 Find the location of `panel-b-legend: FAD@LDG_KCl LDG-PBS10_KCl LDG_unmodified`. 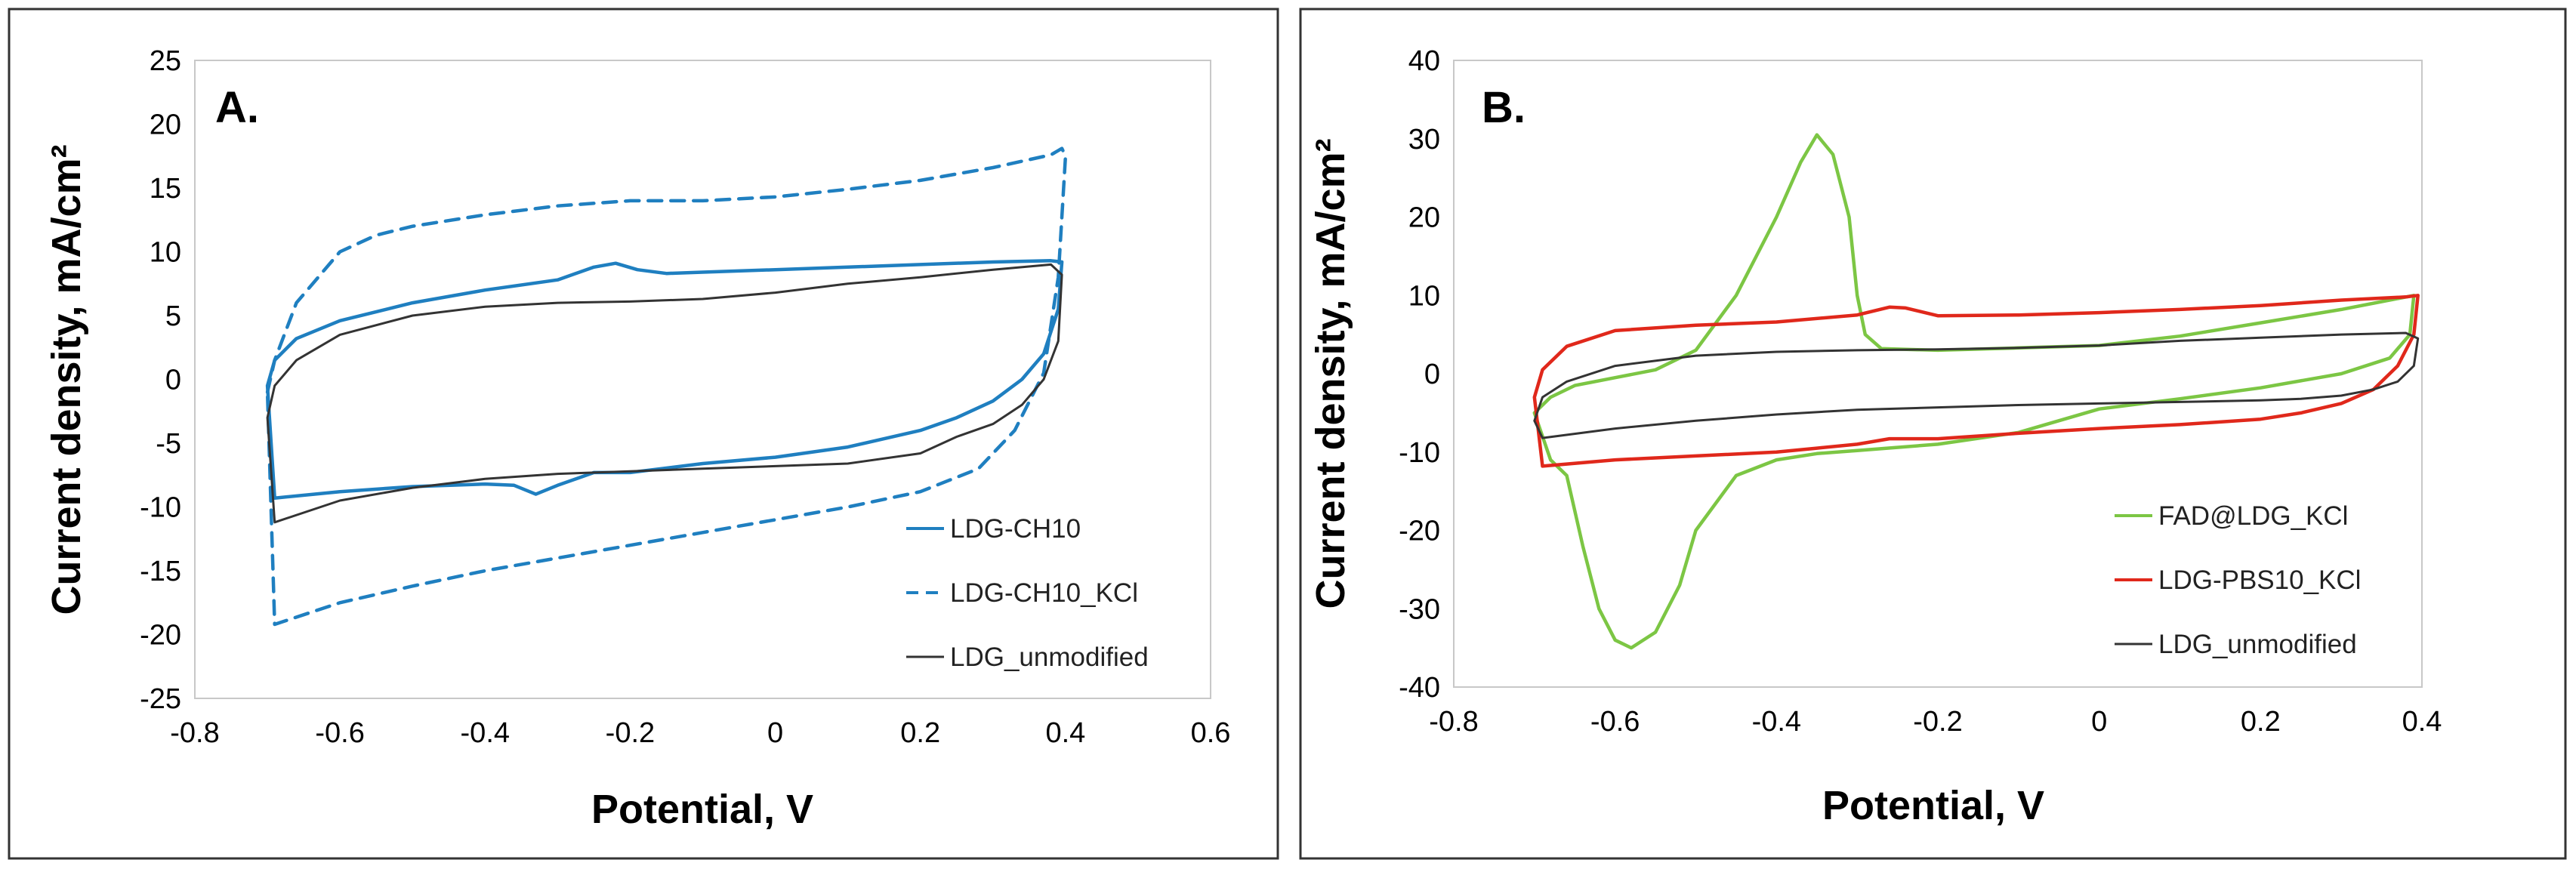

panel-b-legend: FAD@LDG_KCl LDG-PBS10_KCl LDG_unmodified is located at coordinates (2238, 580).